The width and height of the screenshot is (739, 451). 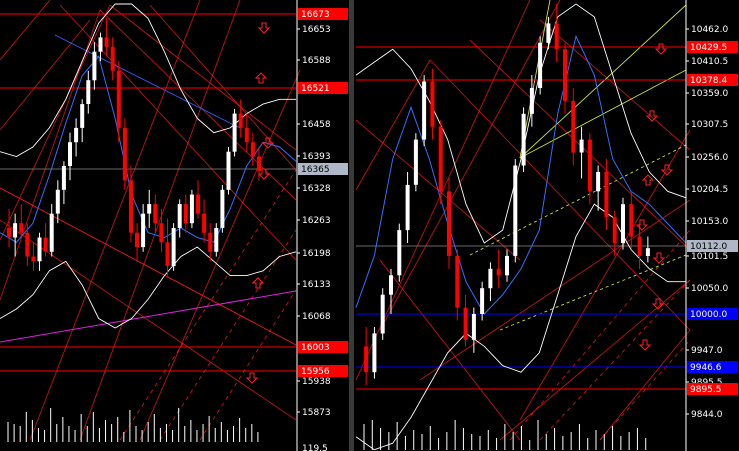 What do you see at coordinates (709, 257) in the screenshot?
I see `y-tick-label: 10101.5` at bounding box center [709, 257].